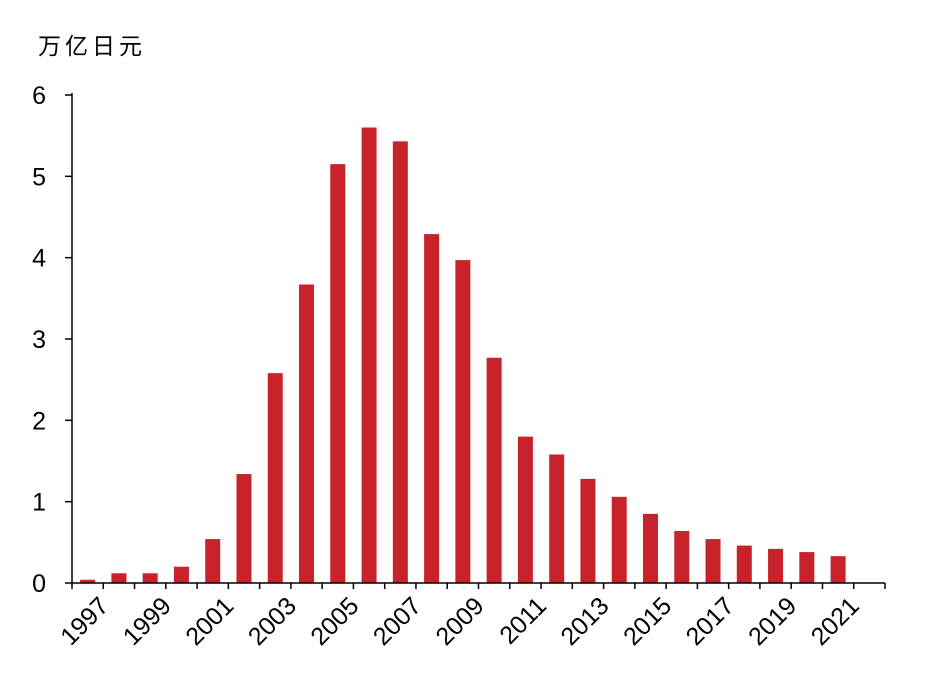 The height and width of the screenshot is (680, 932). Describe the element at coordinates (209, 621) in the screenshot. I see `x-tick-label: 2001` at that location.